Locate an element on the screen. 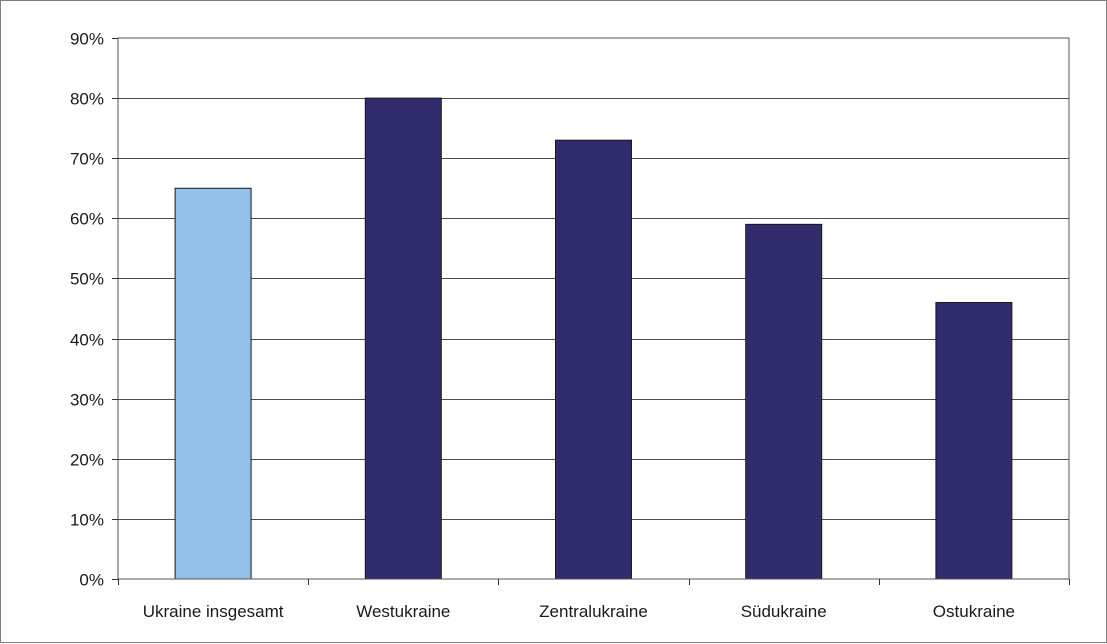 This screenshot has height=644, width=1107. y-tick-label: 80% is located at coordinates (87, 99).